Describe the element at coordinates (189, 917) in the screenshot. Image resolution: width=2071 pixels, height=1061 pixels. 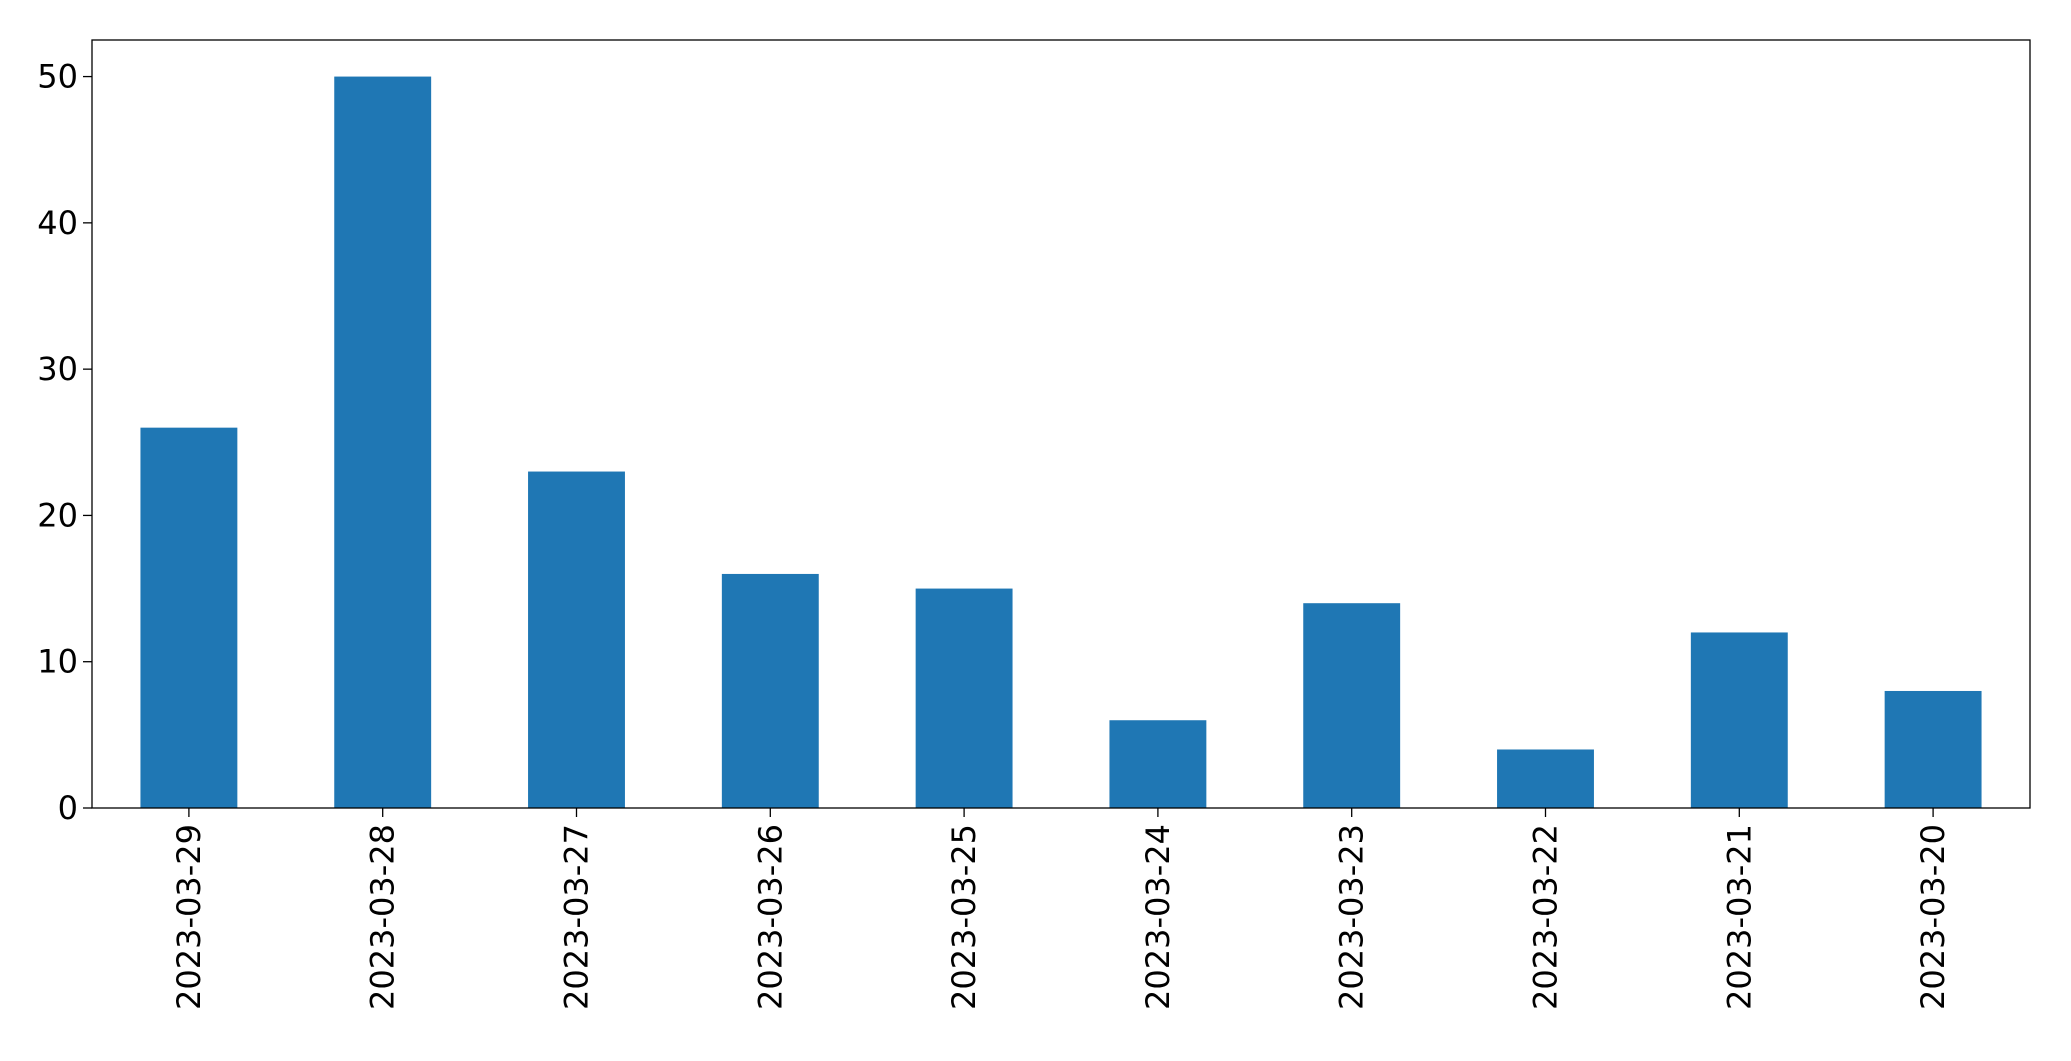
I see `x-tick-label: 2023-03-29` at that location.